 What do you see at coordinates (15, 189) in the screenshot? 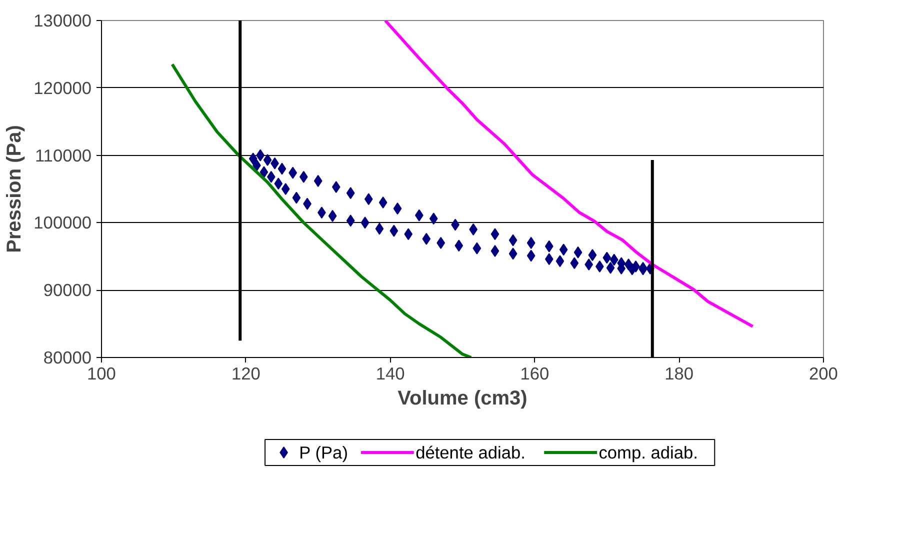
I see `y-axis-title: Pression (Pa)` at bounding box center [15, 189].